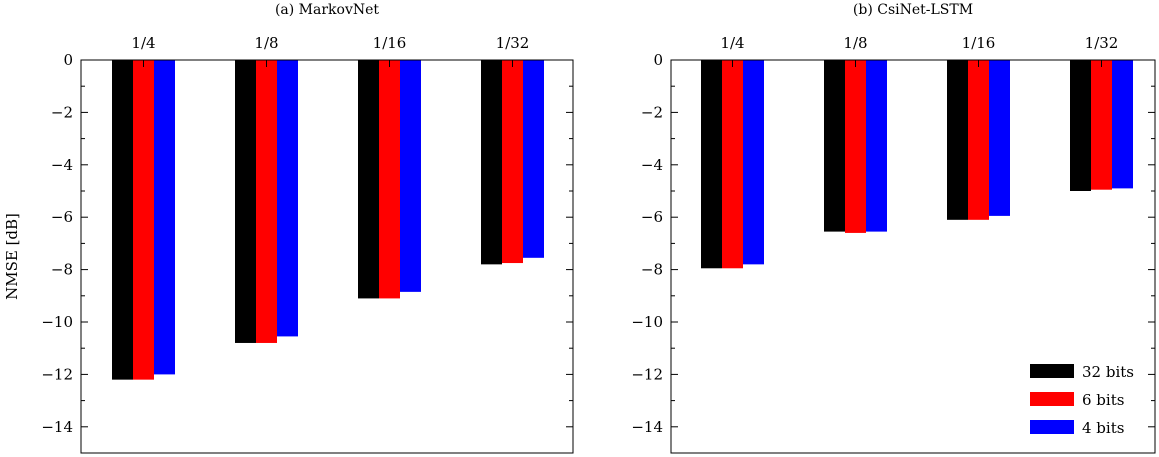  What do you see at coordinates (327, 10) in the screenshot?
I see `chart-title: (a) MarkovNet` at bounding box center [327, 10].